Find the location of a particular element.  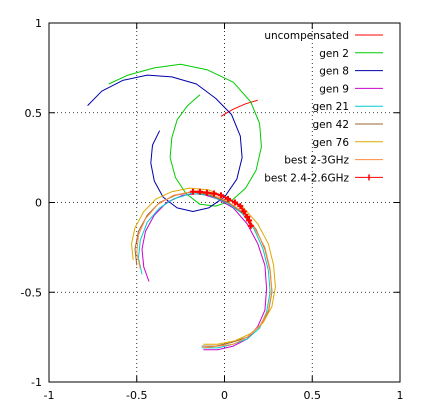

legend-label: gen 9 is located at coordinates (334, 89).